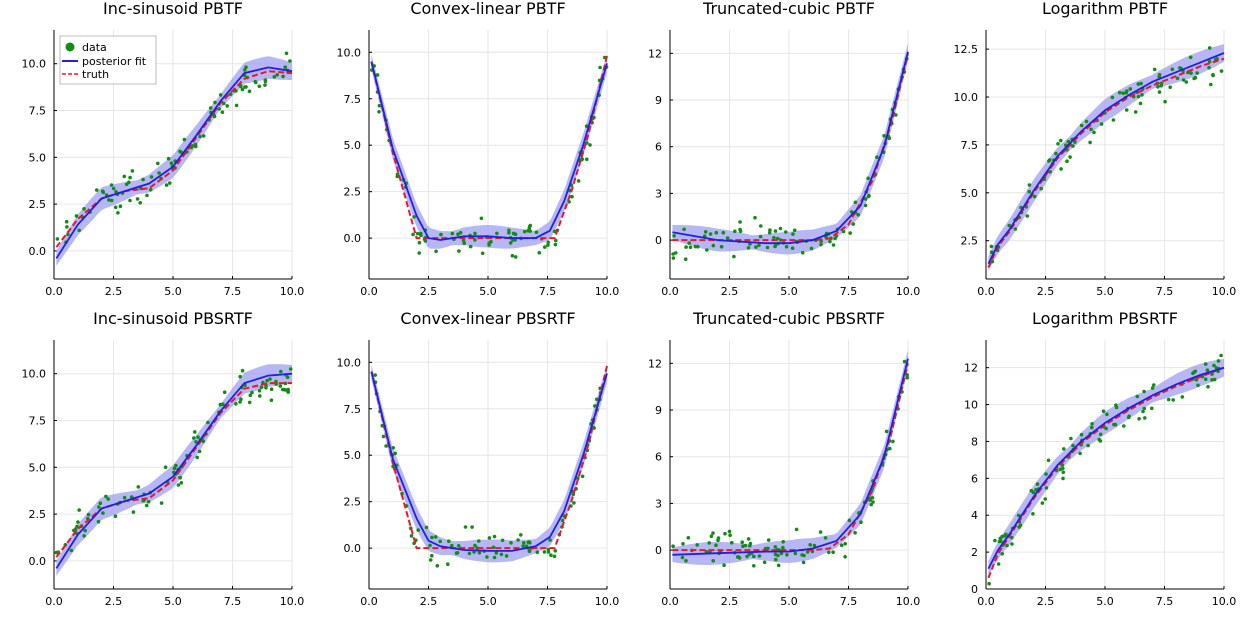 Image resolution: width=1245 pixels, height=619 pixels. Describe the element at coordinates (38, 561) in the screenshot. I see `y-tick-label: 0.0` at that location.